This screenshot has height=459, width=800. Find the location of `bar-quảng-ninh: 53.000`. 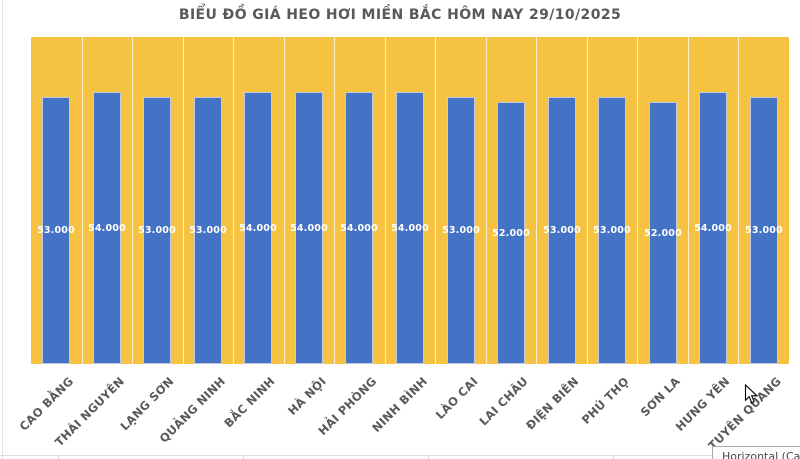

bar-quảng-ninh: 53.000 is located at coordinates (208, 230).